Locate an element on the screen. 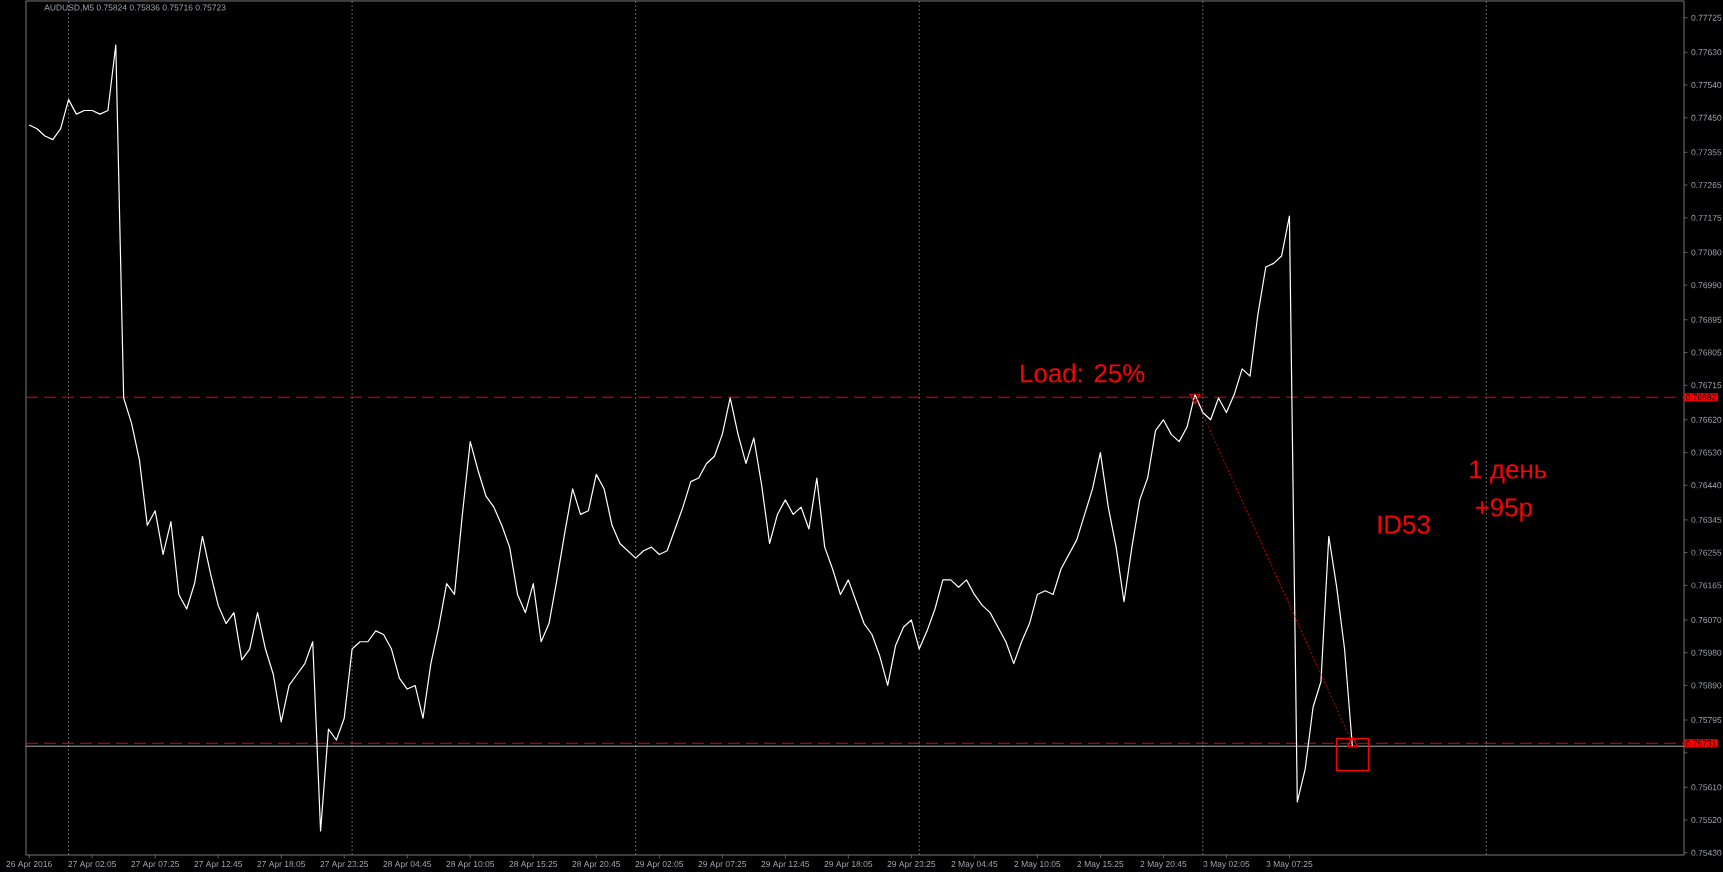  y-tick-label: 0.75890 is located at coordinates (1706, 685).